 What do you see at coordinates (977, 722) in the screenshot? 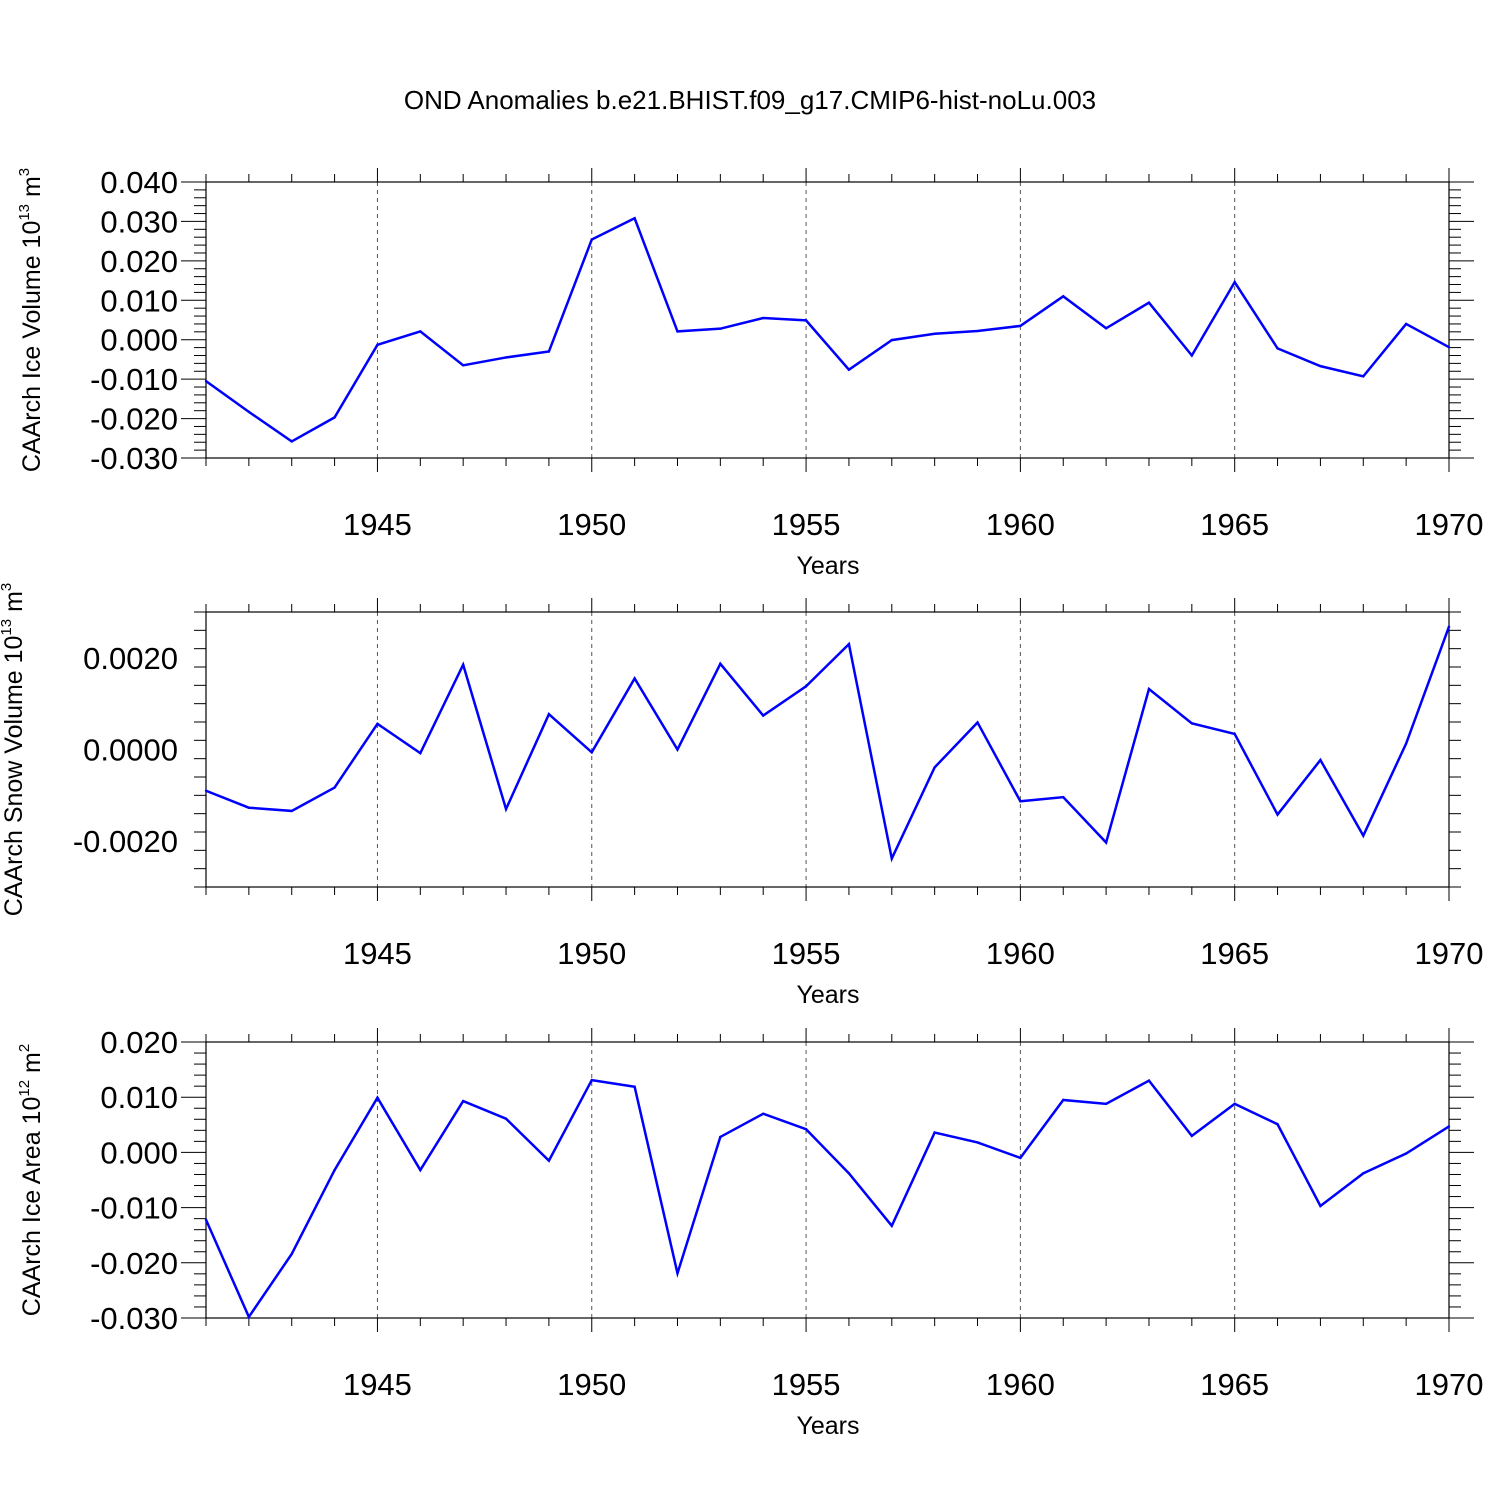
I see `data-point-1959` at bounding box center [977, 722].